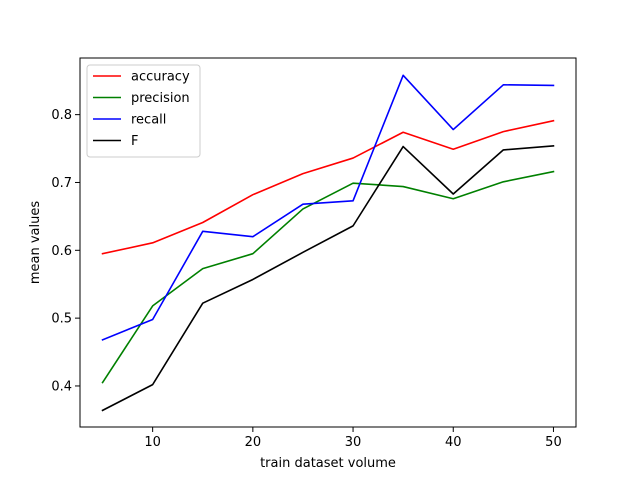 This screenshot has width=640, height=480. Describe the element at coordinates (453, 442) in the screenshot. I see `x-tick-label: 40` at that location.